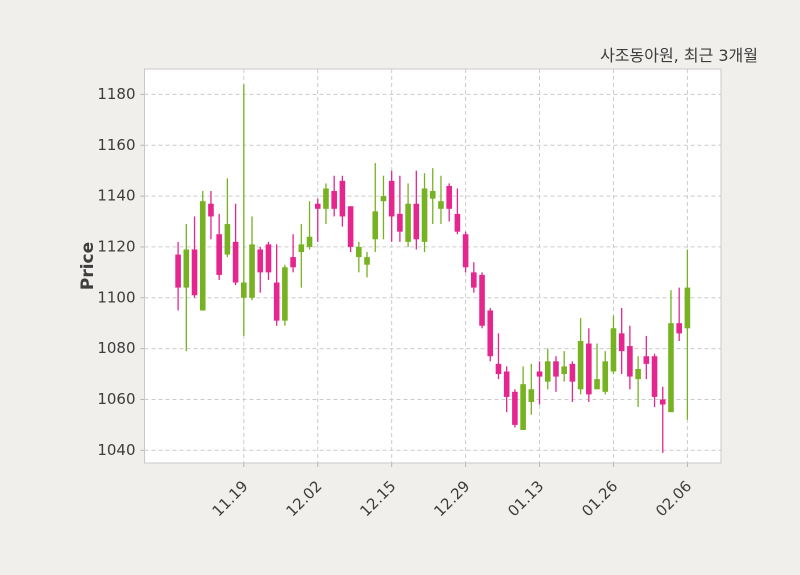 This screenshot has height=575, width=800. What do you see at coordinates (116, 196) in the screenshot?
I see `y-tick-label: 1140` at bounding box center [116, 196].